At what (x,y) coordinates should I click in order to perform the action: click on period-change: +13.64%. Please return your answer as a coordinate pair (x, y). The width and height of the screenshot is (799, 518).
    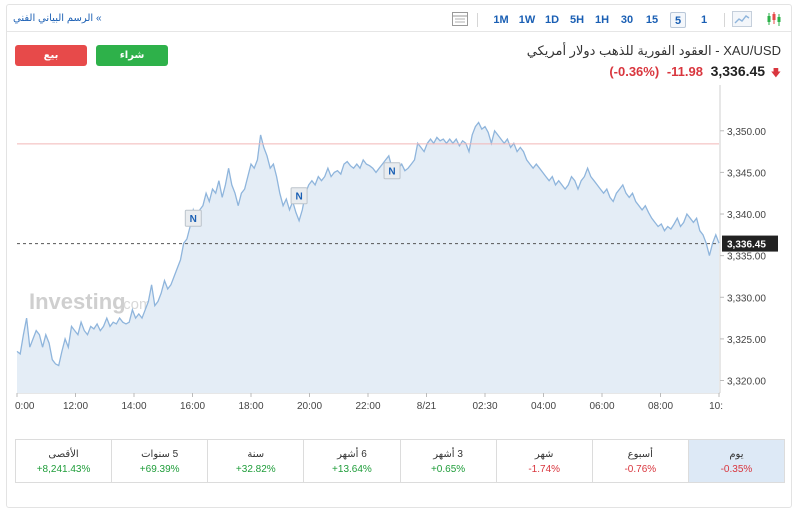
    Looking at the image, I should click on (352, 469).